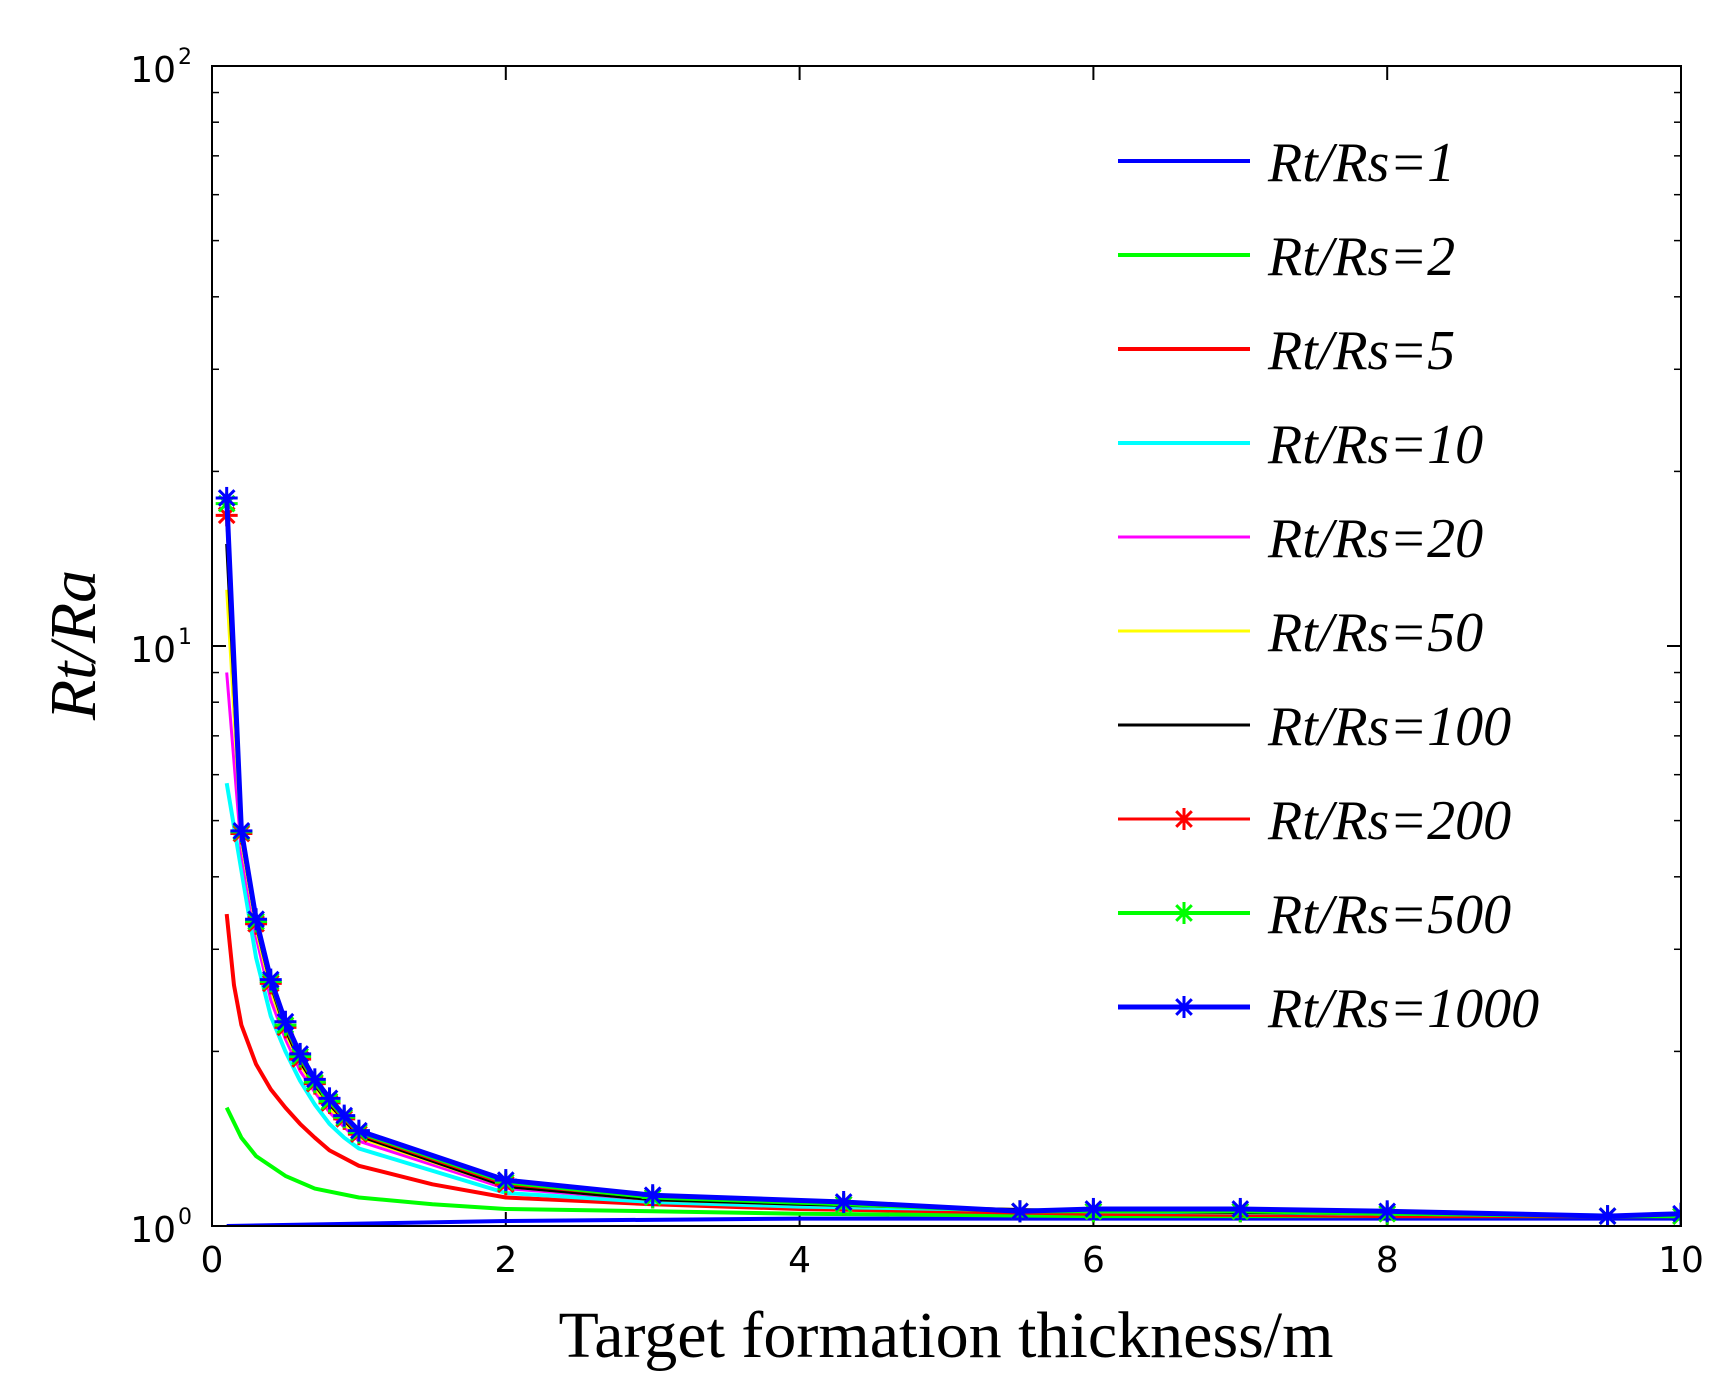  I want to click on legend-entry: Rt/Rs=1, so click(1286, 163).